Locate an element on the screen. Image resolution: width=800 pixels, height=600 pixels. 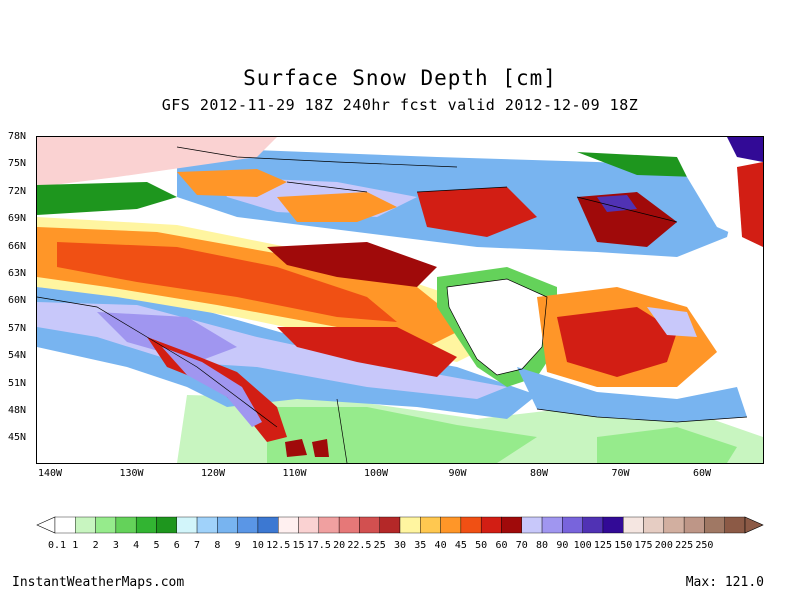
colorbar-tick-label: 80 is located at coordinates (542, 545).